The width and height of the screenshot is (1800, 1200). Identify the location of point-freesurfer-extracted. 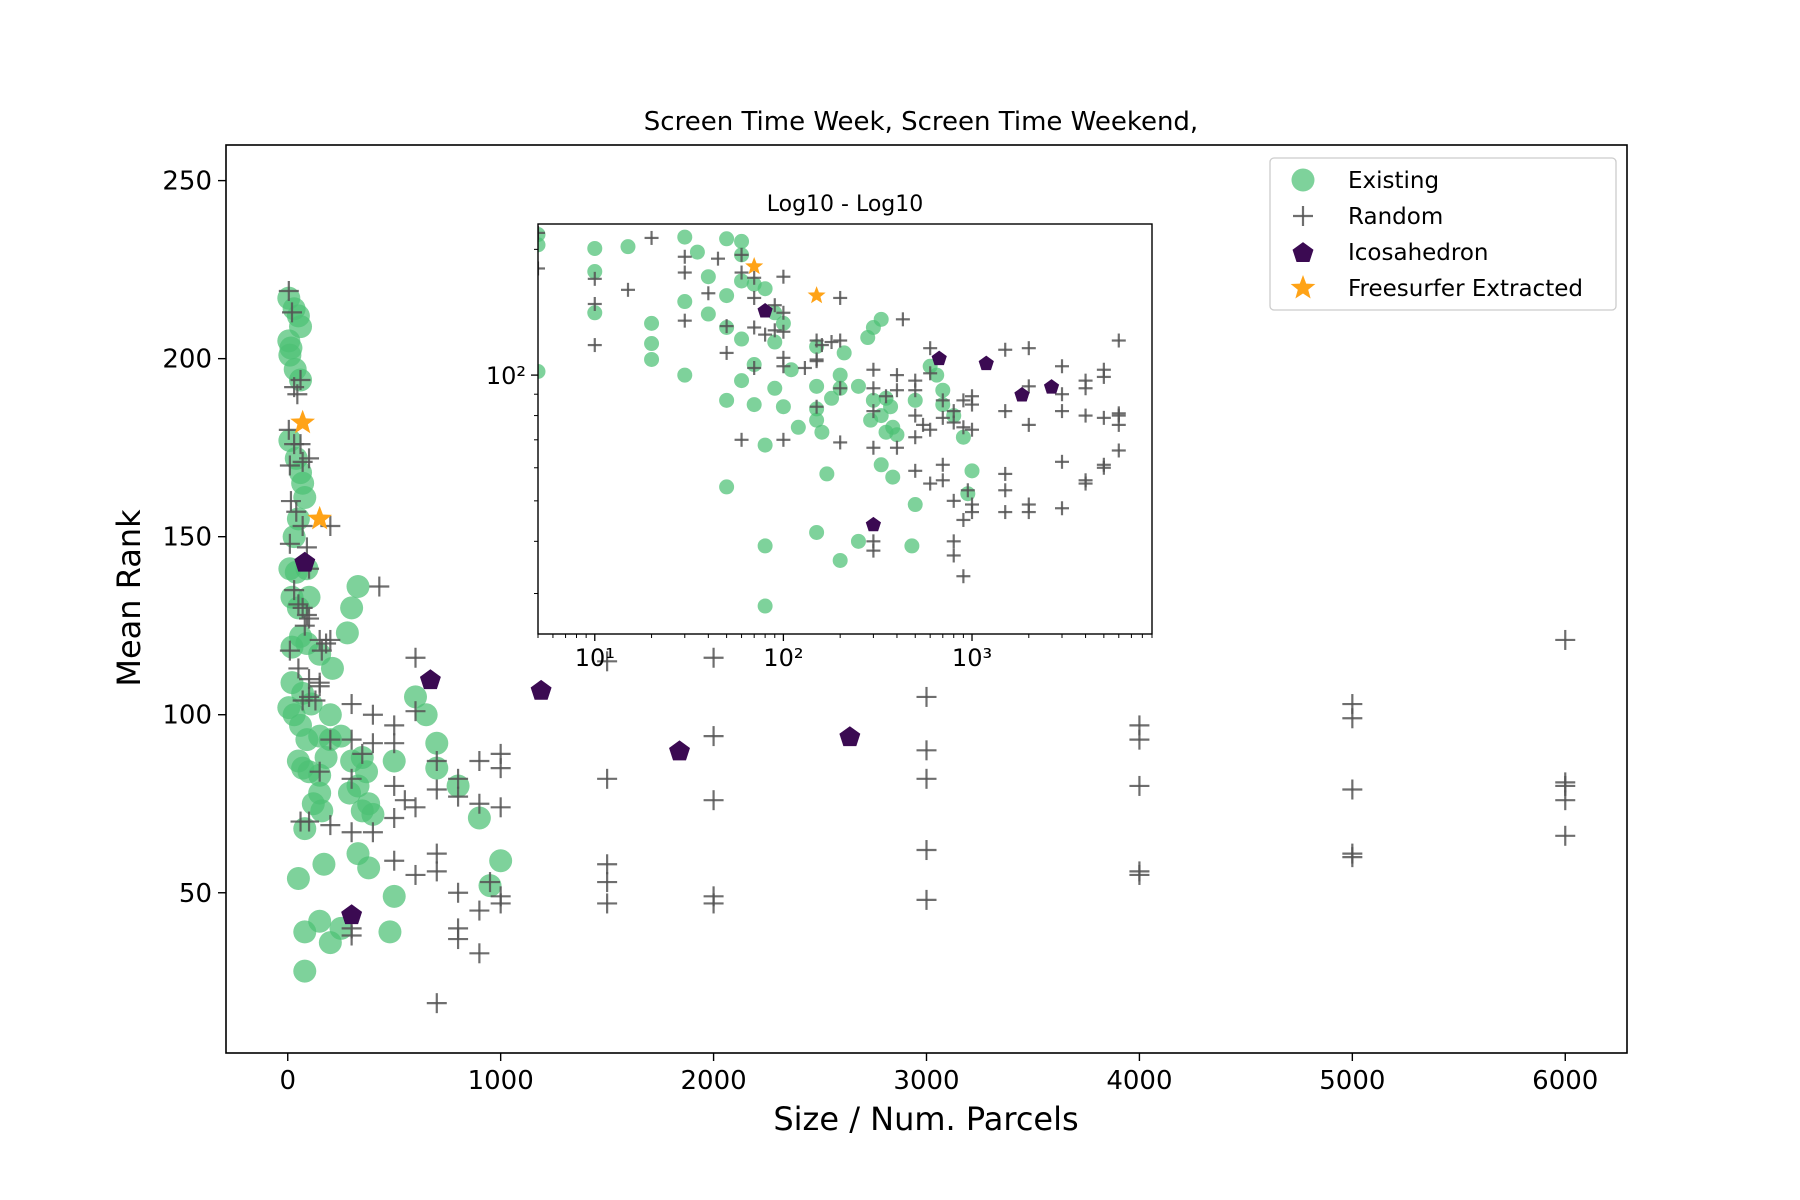
(320, 517).